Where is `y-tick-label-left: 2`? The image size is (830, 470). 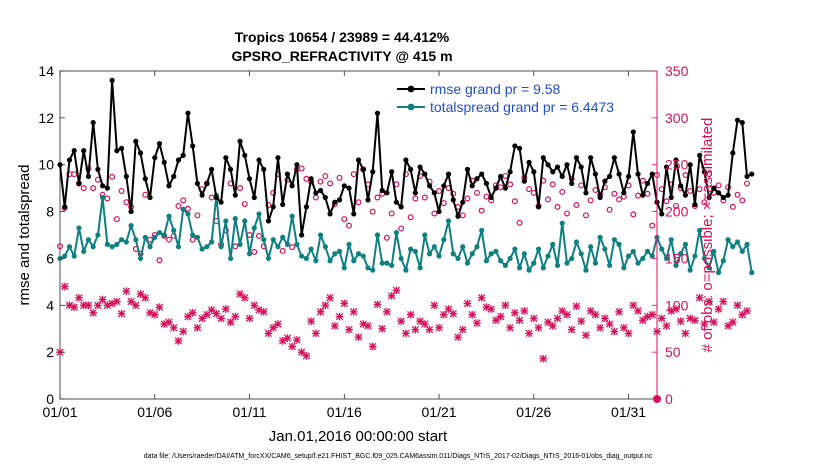 y-tick-label-left: 2 is located at coordinates (50, 352).